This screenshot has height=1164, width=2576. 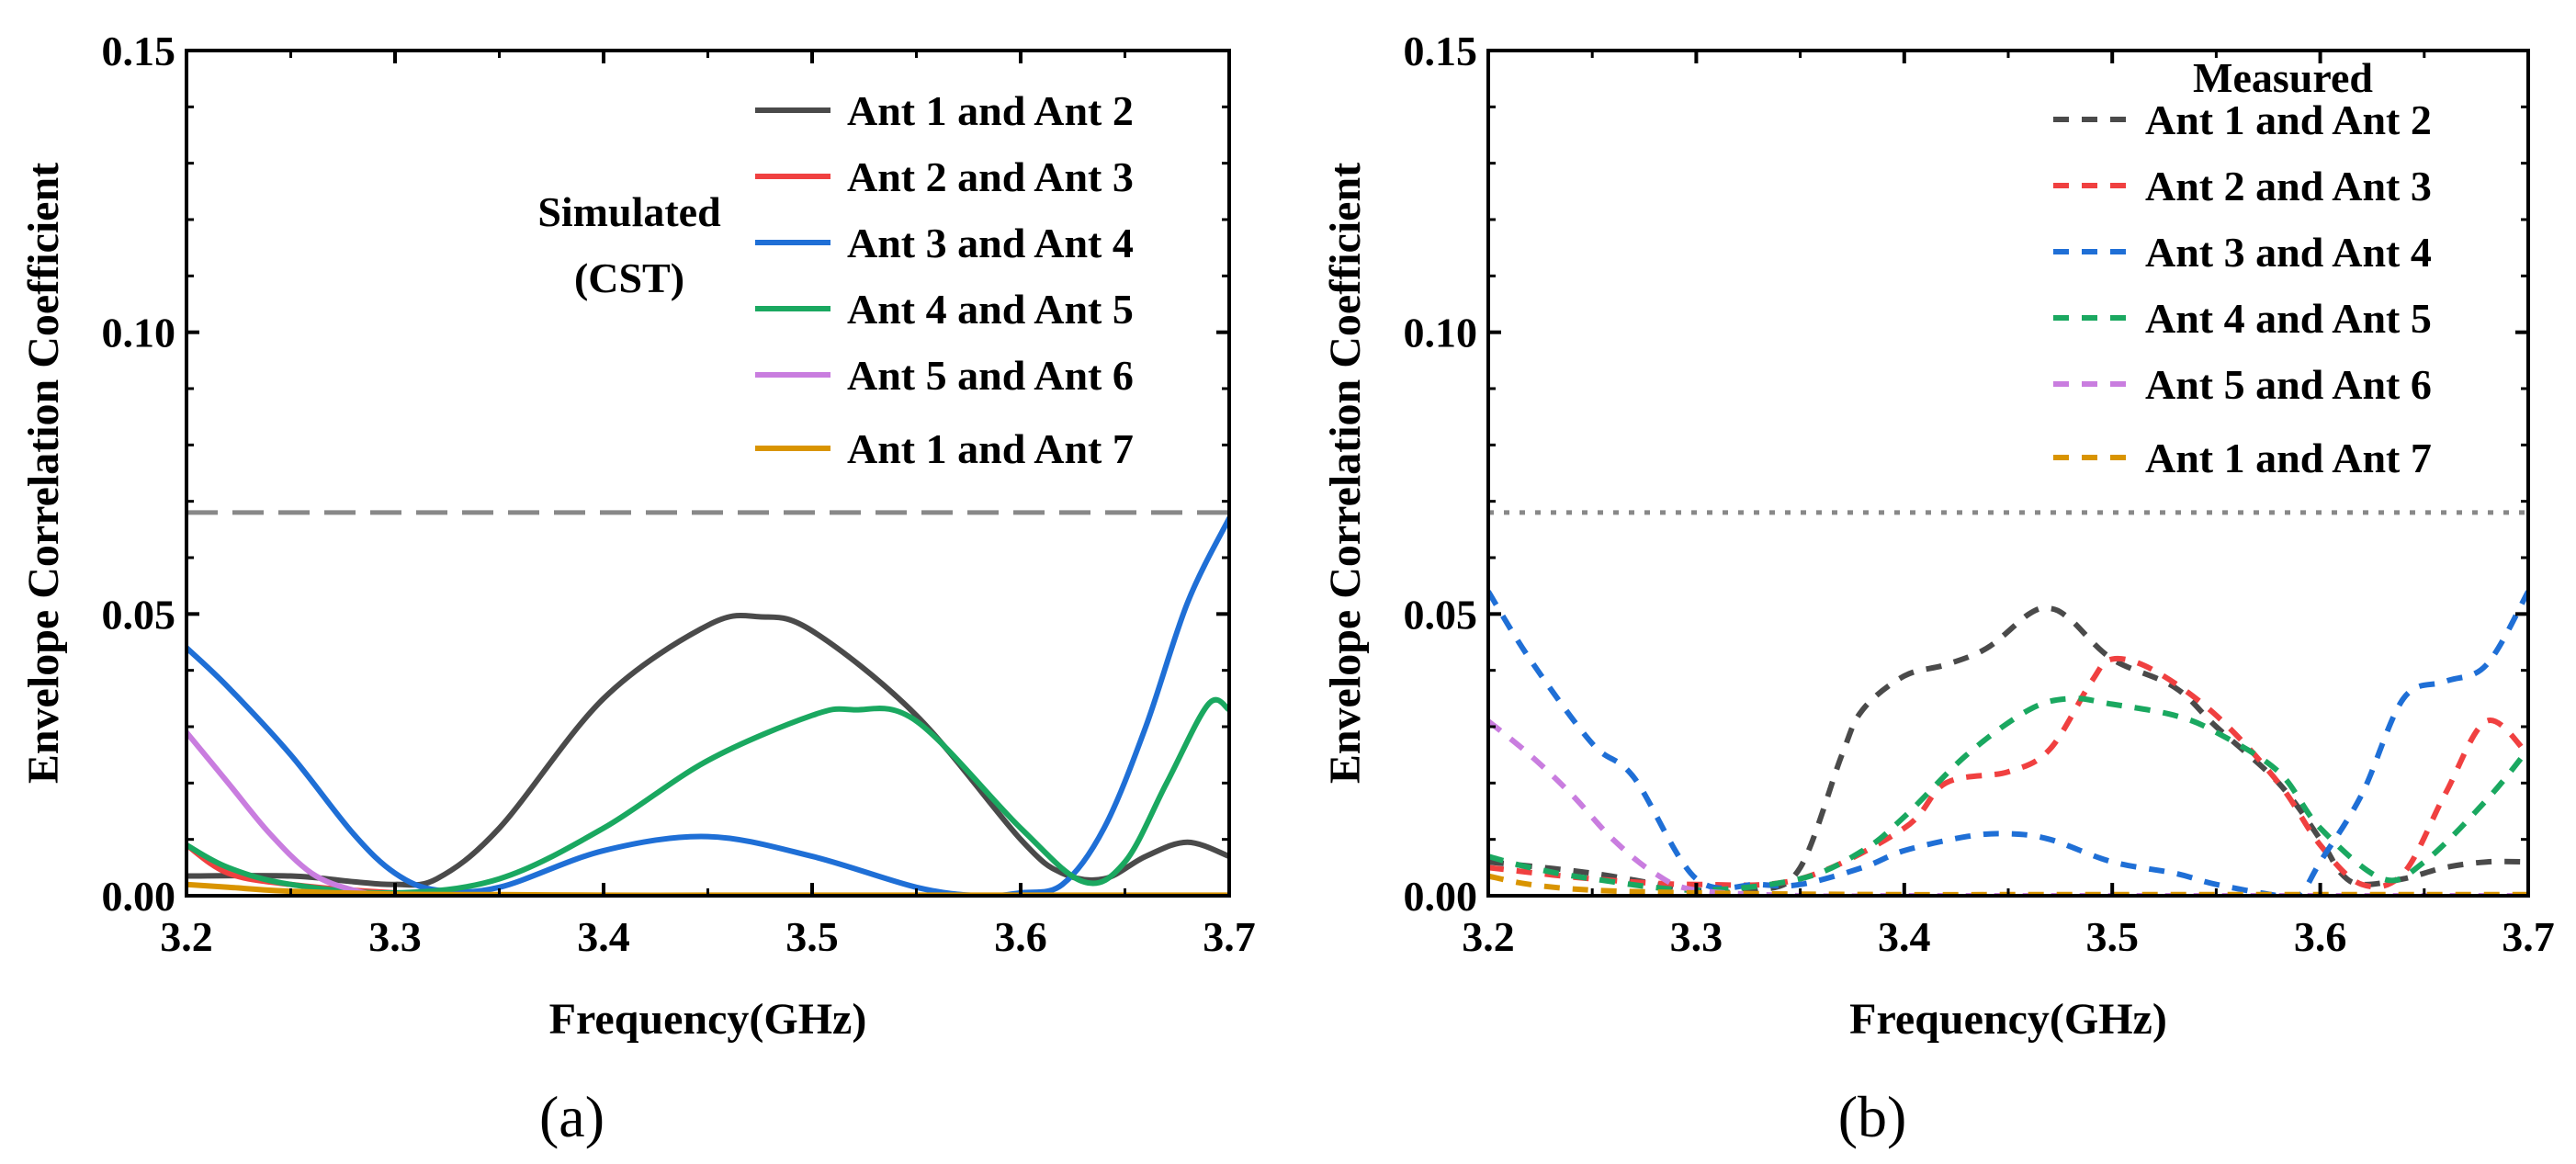 What do you see at coordinates (2283, 77) in the screenshot?
I see `legend-title: Measured` at bounding box center [2283, 77].